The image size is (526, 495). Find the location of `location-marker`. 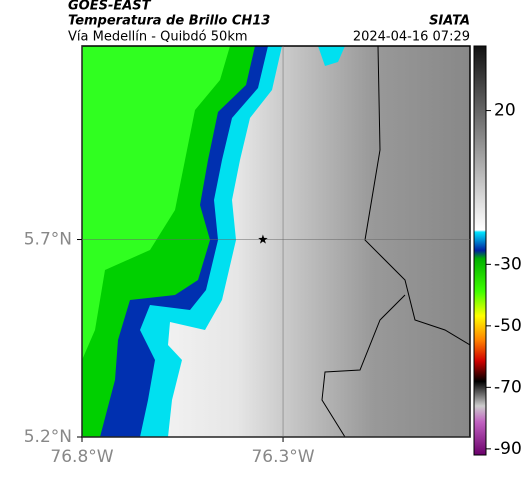

location-marker is located at coordinates (263, 239).